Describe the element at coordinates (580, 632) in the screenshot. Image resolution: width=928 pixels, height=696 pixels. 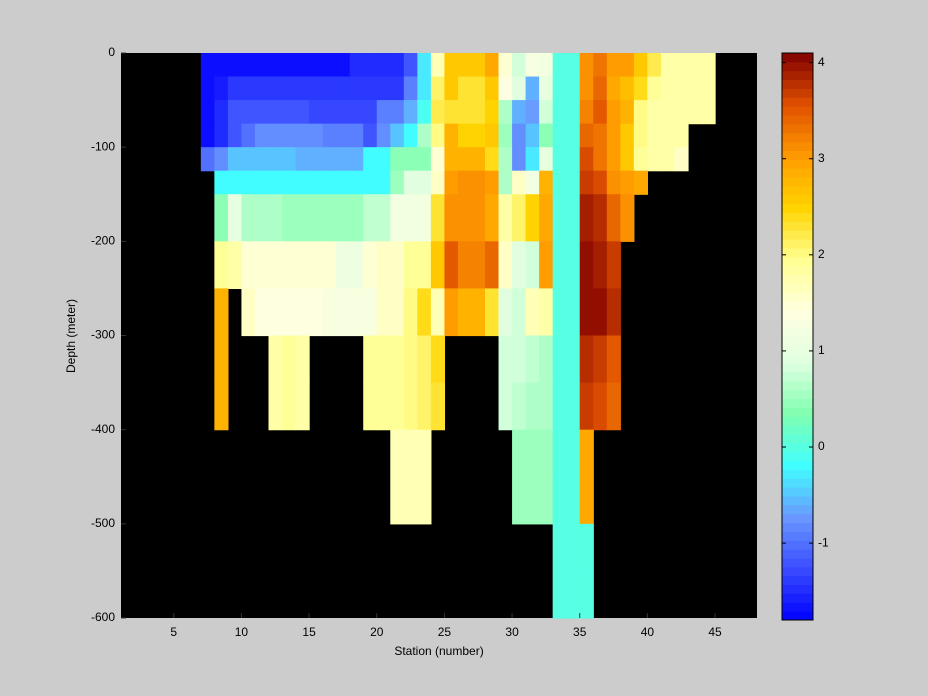
I see `x-tick-label: 35` at that location.